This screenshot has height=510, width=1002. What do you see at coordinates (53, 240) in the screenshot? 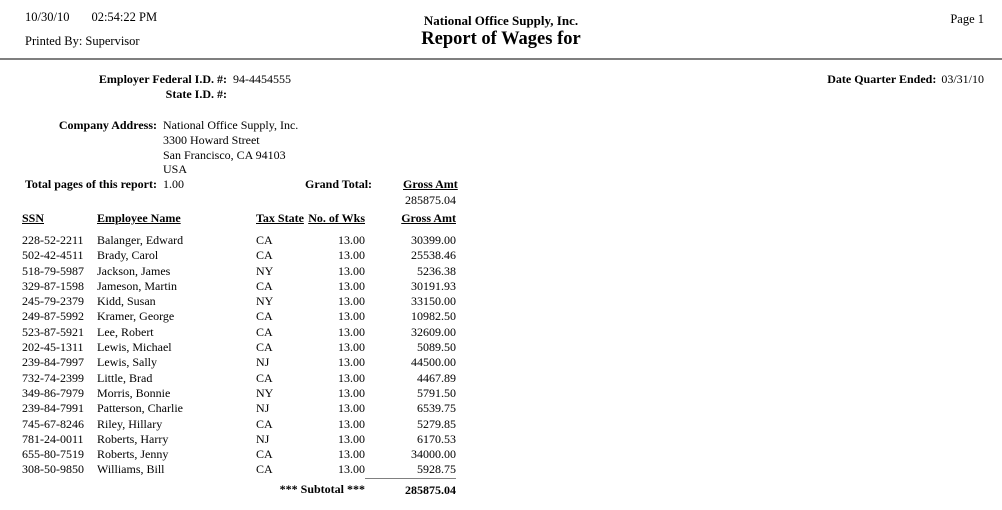
I see `ssn-cell: 228-52-2211` at bounding box center [53, 240].